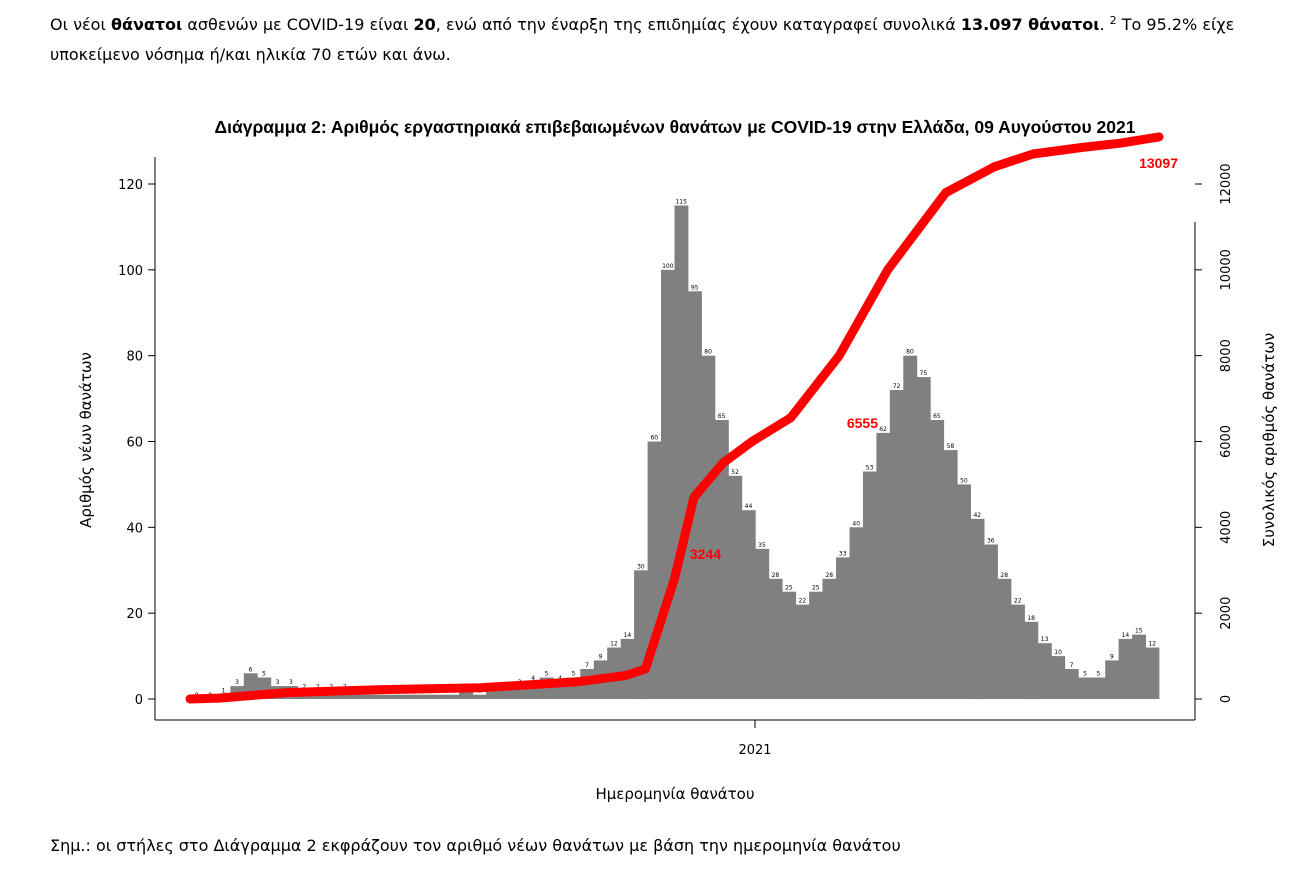 This screenshot has width=1314, height=894. Describe the element at coordinates (1175, 24) in the screenshot. I see `intro-text: Το 95.2% είχε` at that location.